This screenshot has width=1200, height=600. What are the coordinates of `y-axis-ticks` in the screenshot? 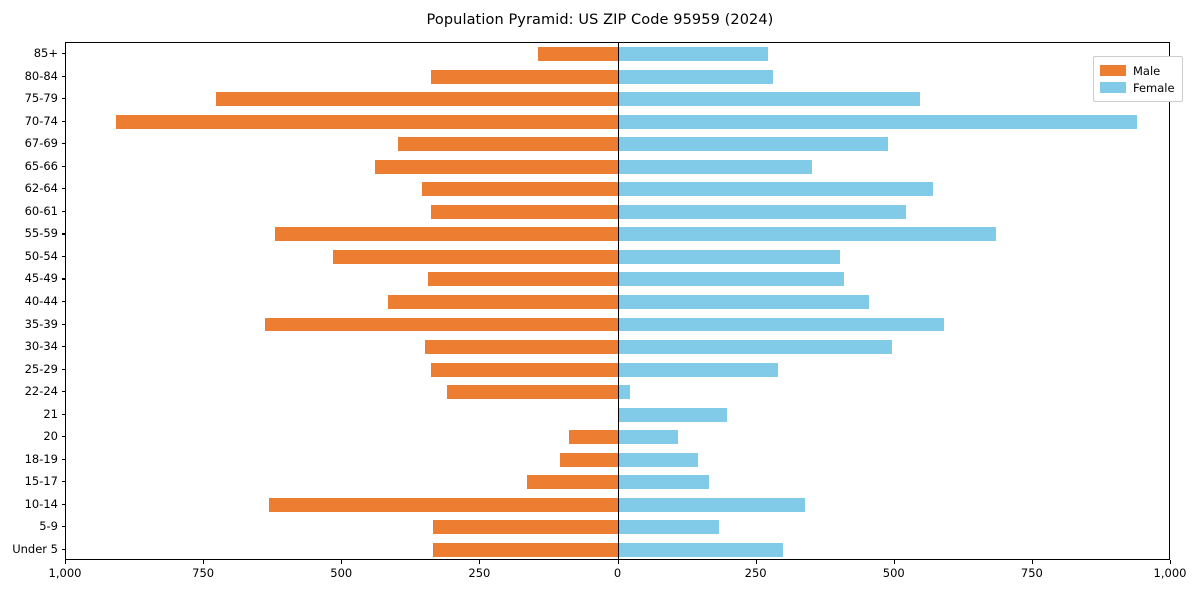 It's located at (63, 301).